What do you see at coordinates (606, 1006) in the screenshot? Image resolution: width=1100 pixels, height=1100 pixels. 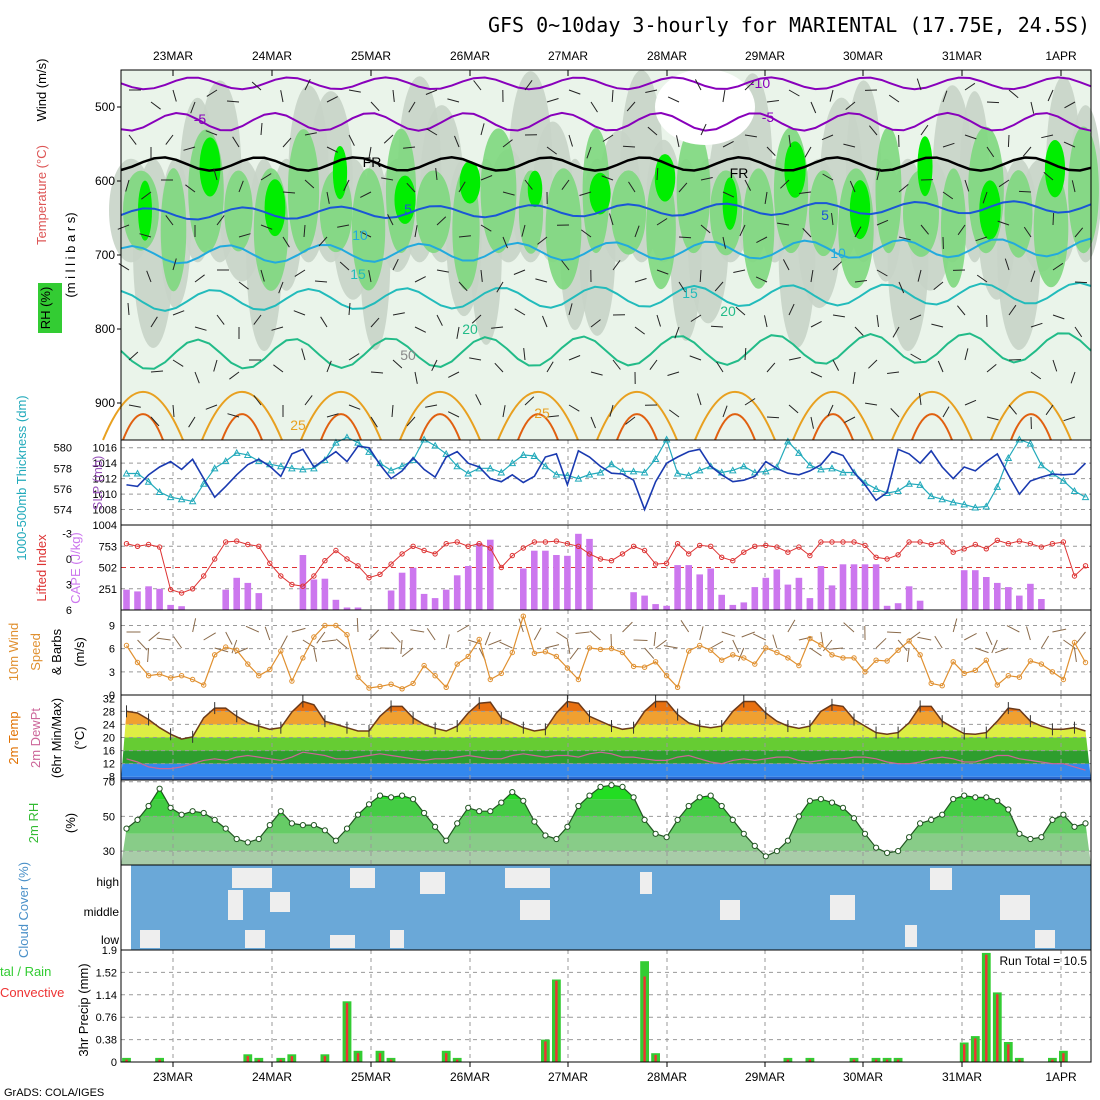 I see `precip-frame` at bounding box center [606, 1006].